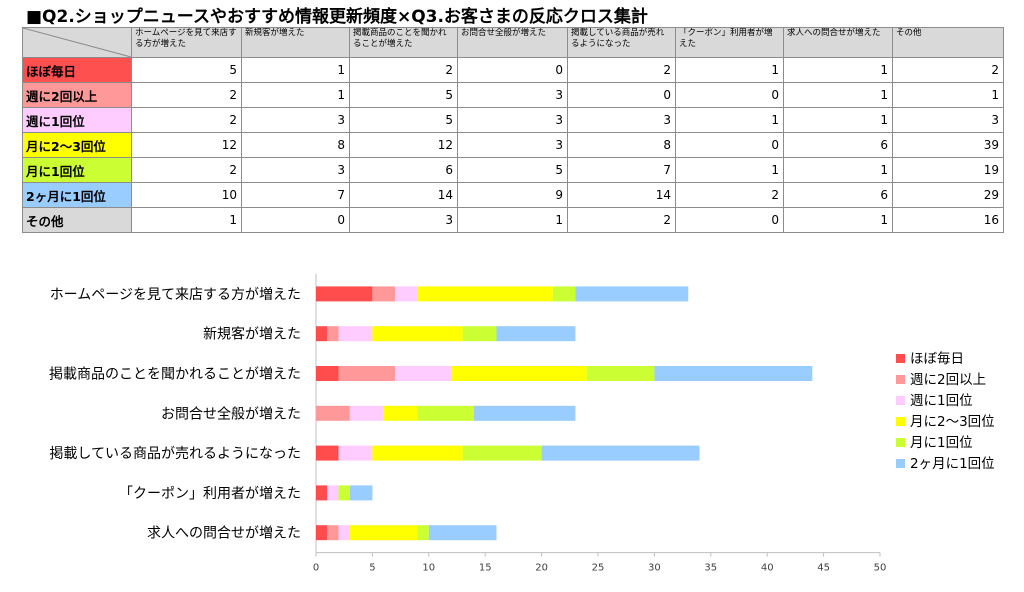  I want to click on x-tick-label: 45, so click(823, 568).